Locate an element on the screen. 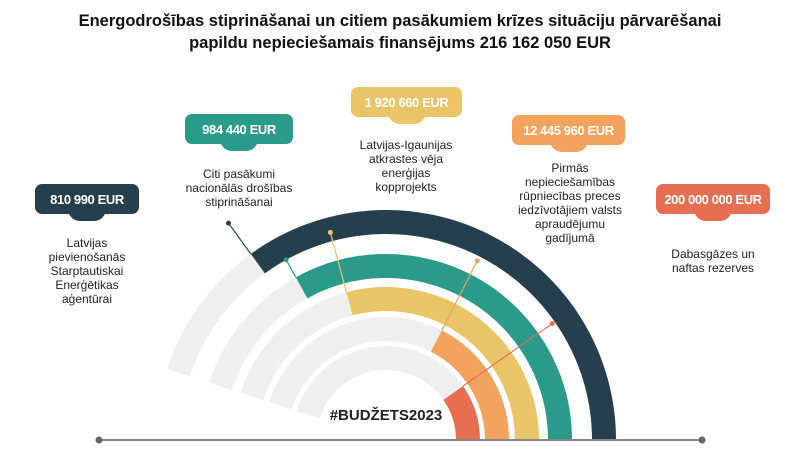 The image size is (800, 450). leader-dot-goods is located at coordinates (477, 261).